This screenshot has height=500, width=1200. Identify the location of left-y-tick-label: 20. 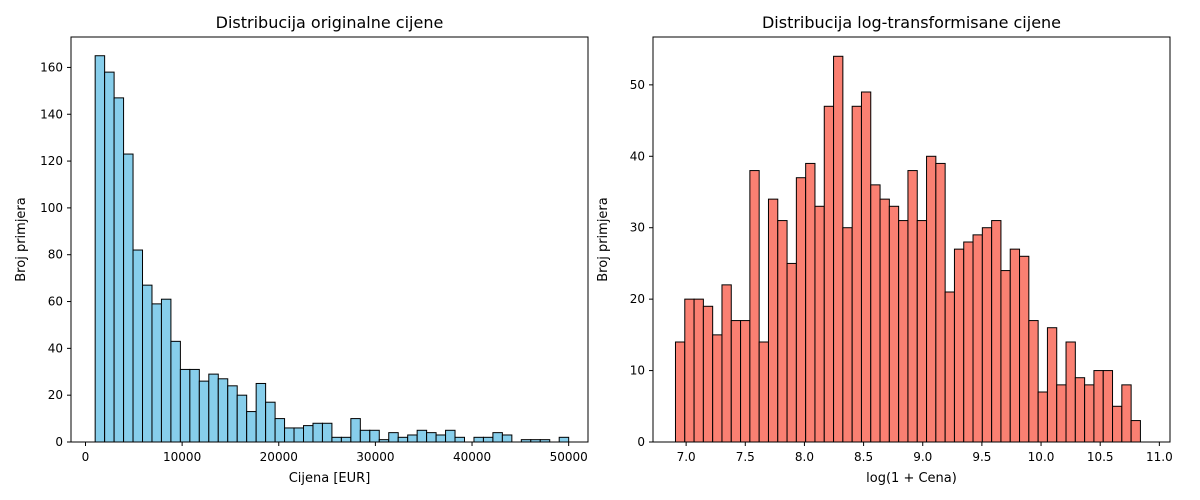
(55, 395).